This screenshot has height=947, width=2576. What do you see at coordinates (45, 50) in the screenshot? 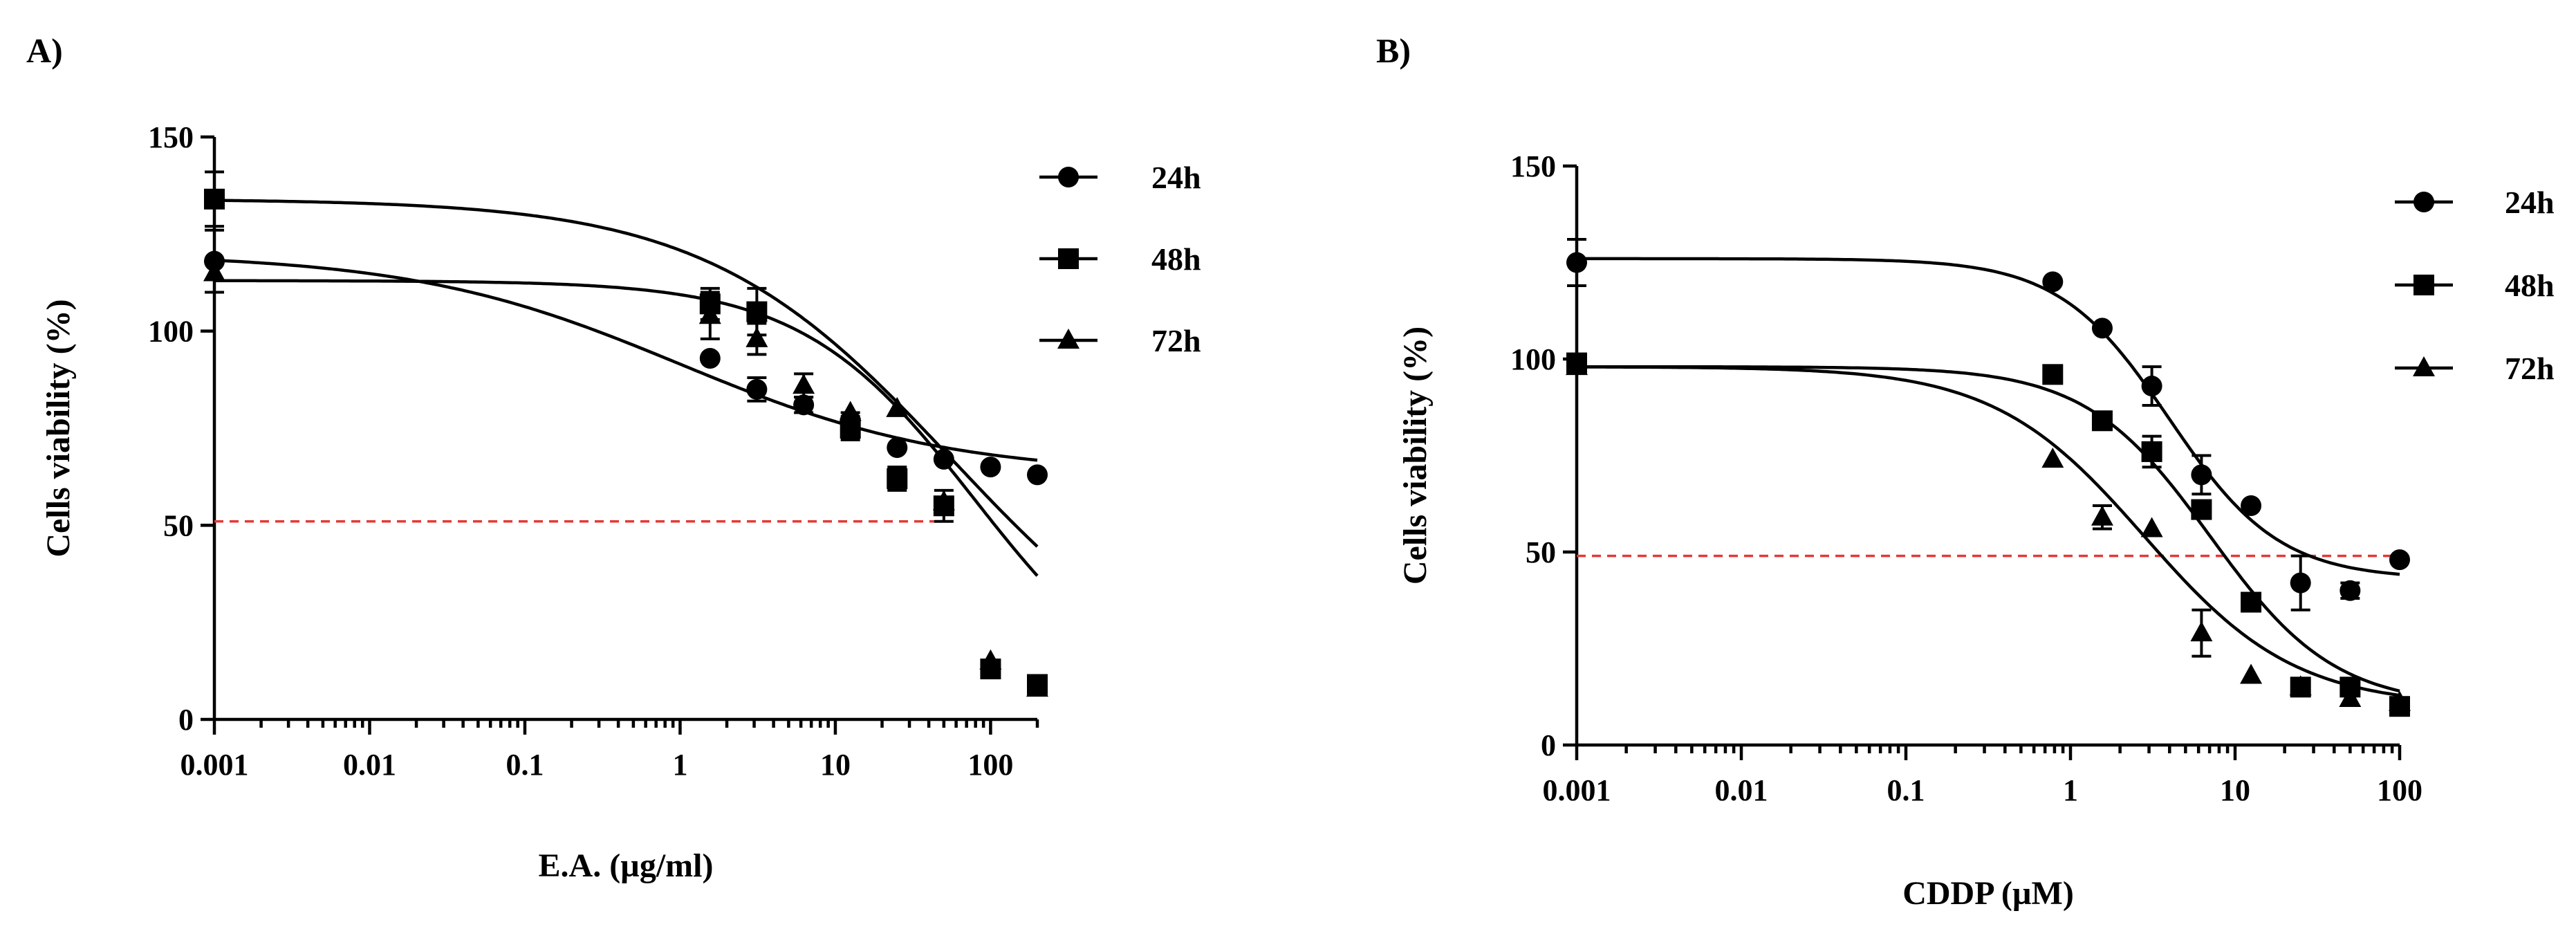
I see `panel-a-label: A)` at bounding box center [45, 50].